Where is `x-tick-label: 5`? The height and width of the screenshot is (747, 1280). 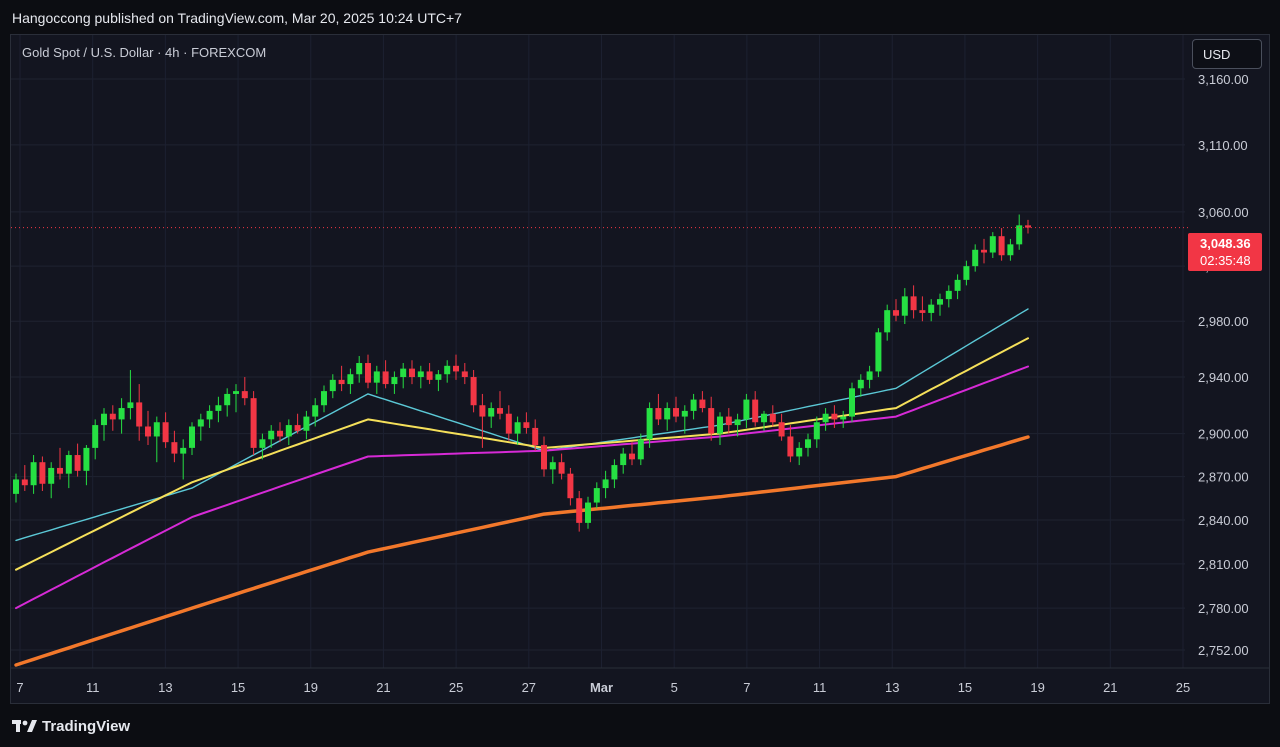 x-tick-label: 5 is located at coordinates (674, 687).